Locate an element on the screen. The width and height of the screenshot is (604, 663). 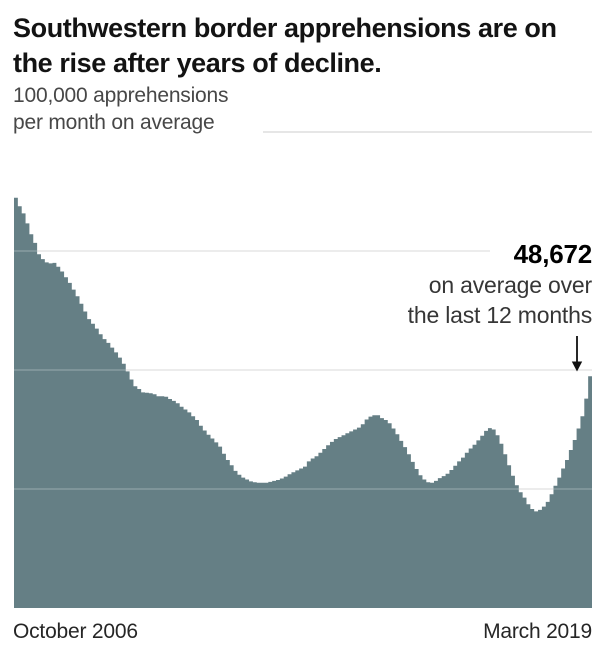
annotation-text-line2: on average over is located at coordinates (510, 285).